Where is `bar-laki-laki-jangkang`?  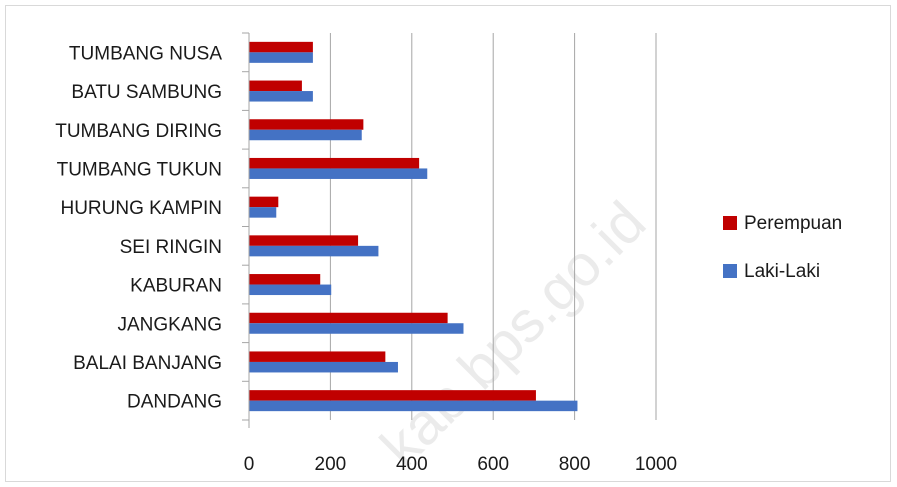 bar-laki-laki-jangkang is located at coordinates (356, 328).